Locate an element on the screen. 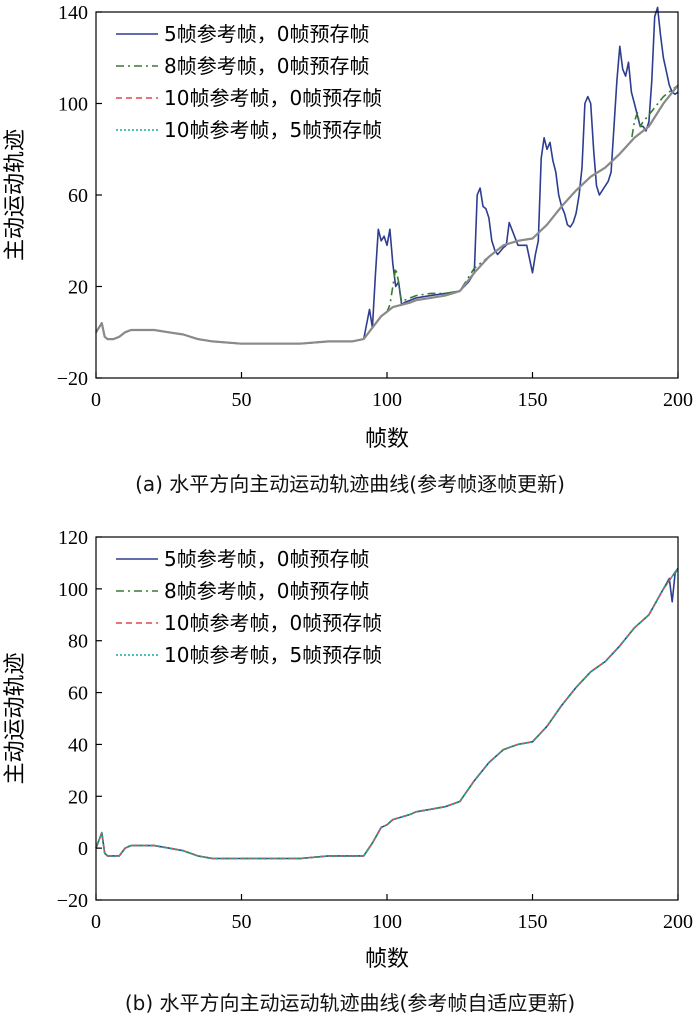 The height and width of the screenshot is (1020, 700). chart-b-x-tick-label: 100 is located at coordinates (387, 922).